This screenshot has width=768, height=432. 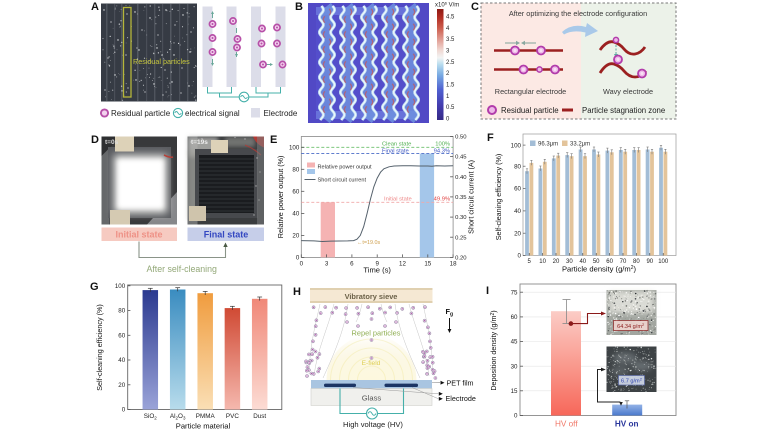 I want to click on svg-text: x106 V/m, so click(x=447, y=5).